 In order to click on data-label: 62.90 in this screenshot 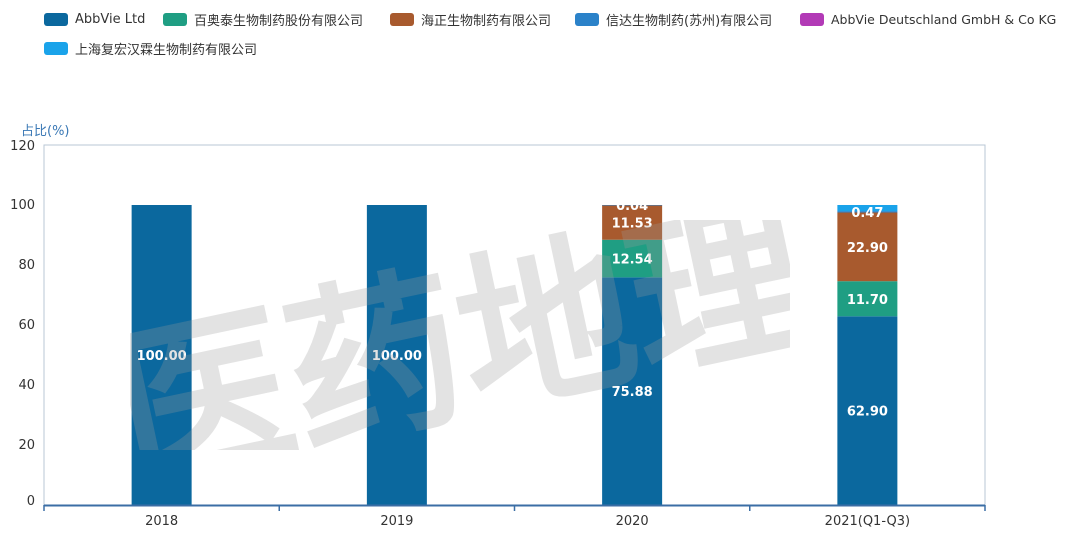, I will do `click(867, 412)`.